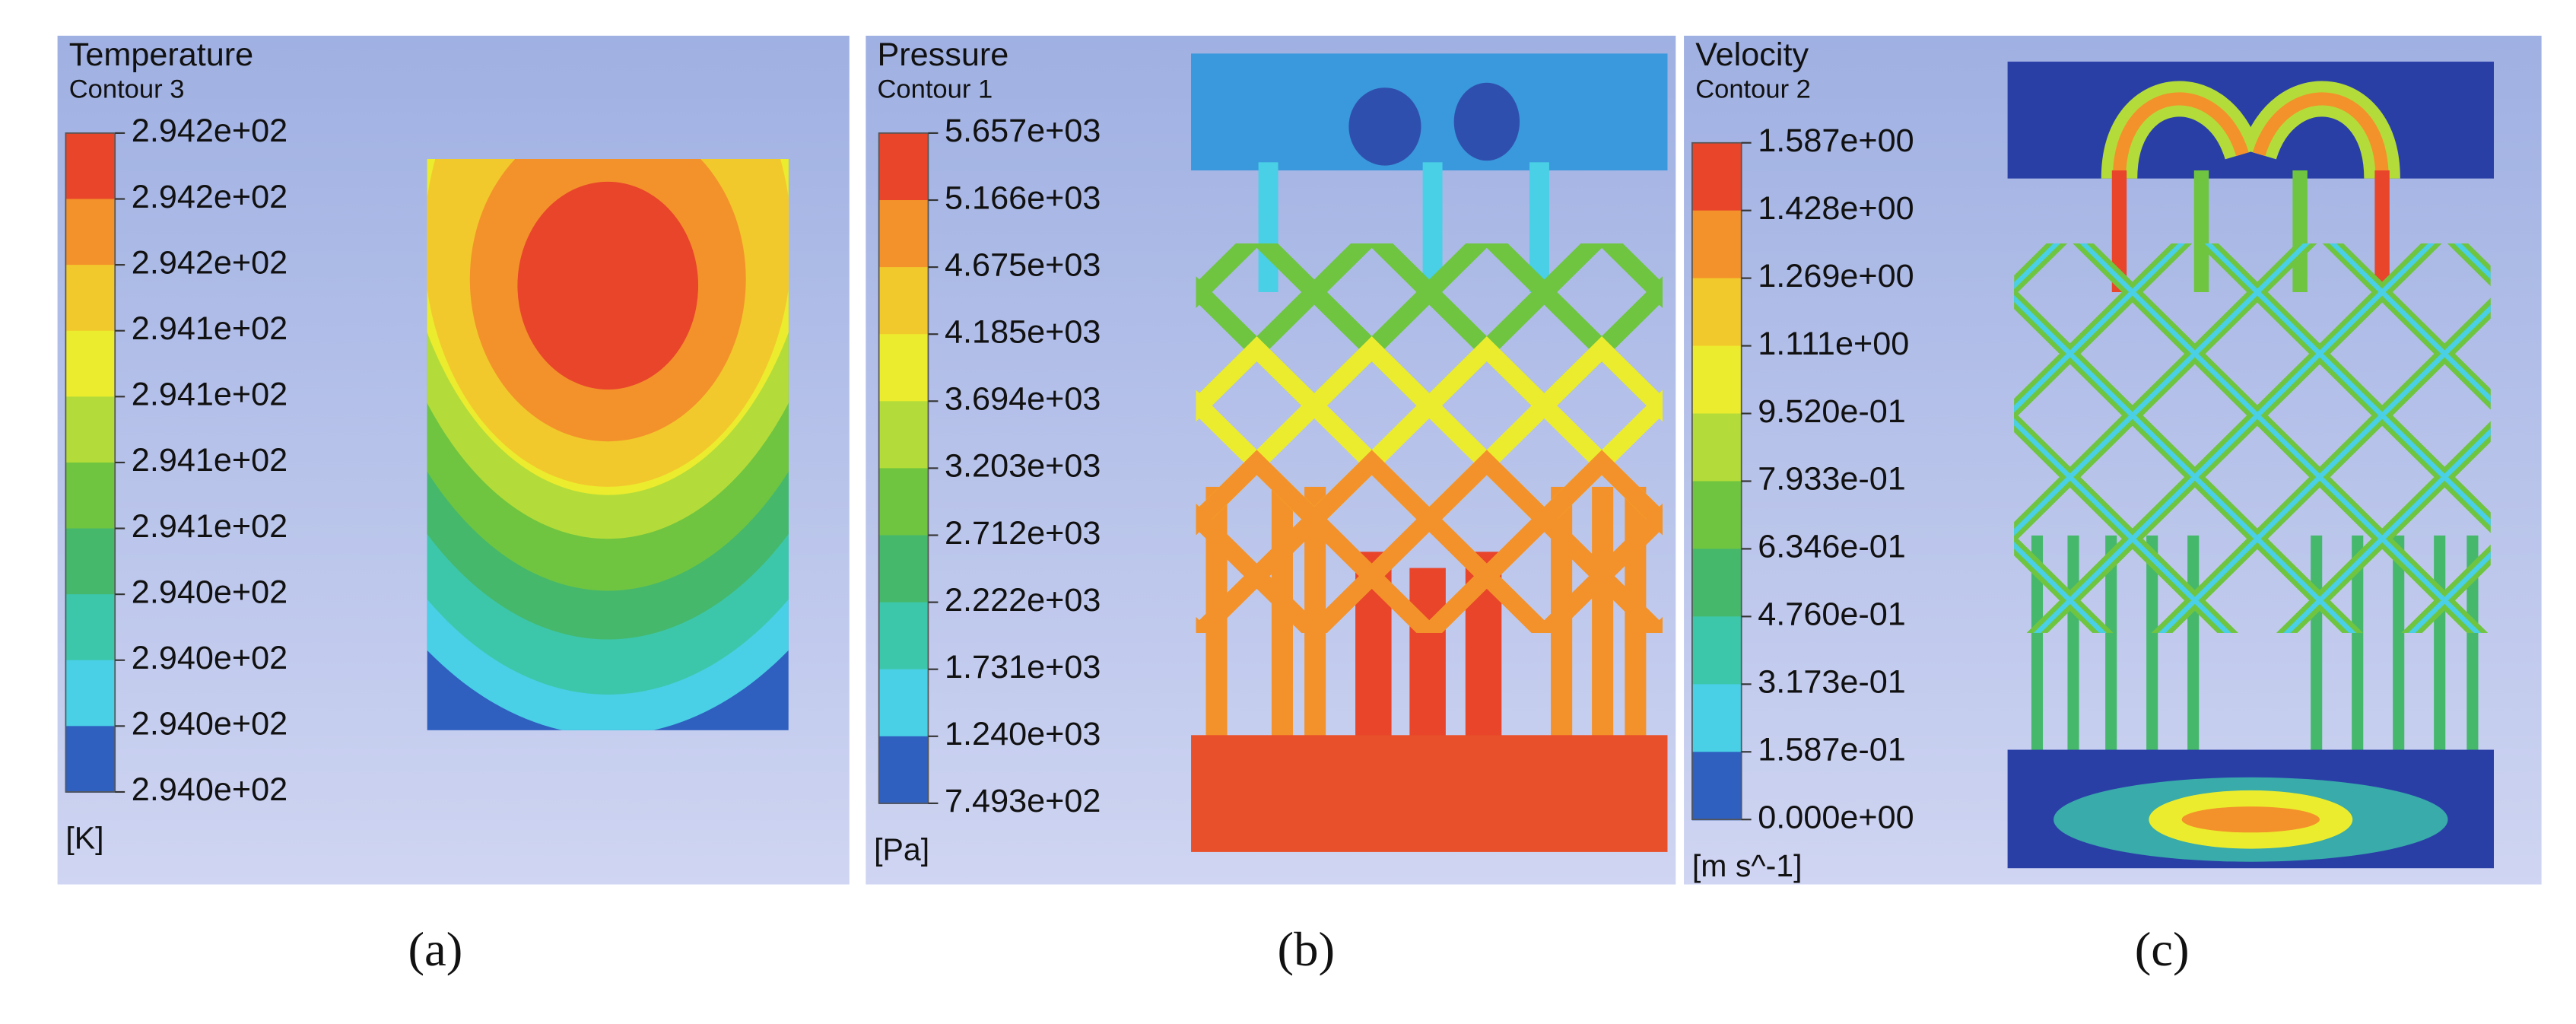  What do you see at coordinates (942, 55) in the screenshot?
I see `panel-title: Pressure` at bounding box center [942, 55].